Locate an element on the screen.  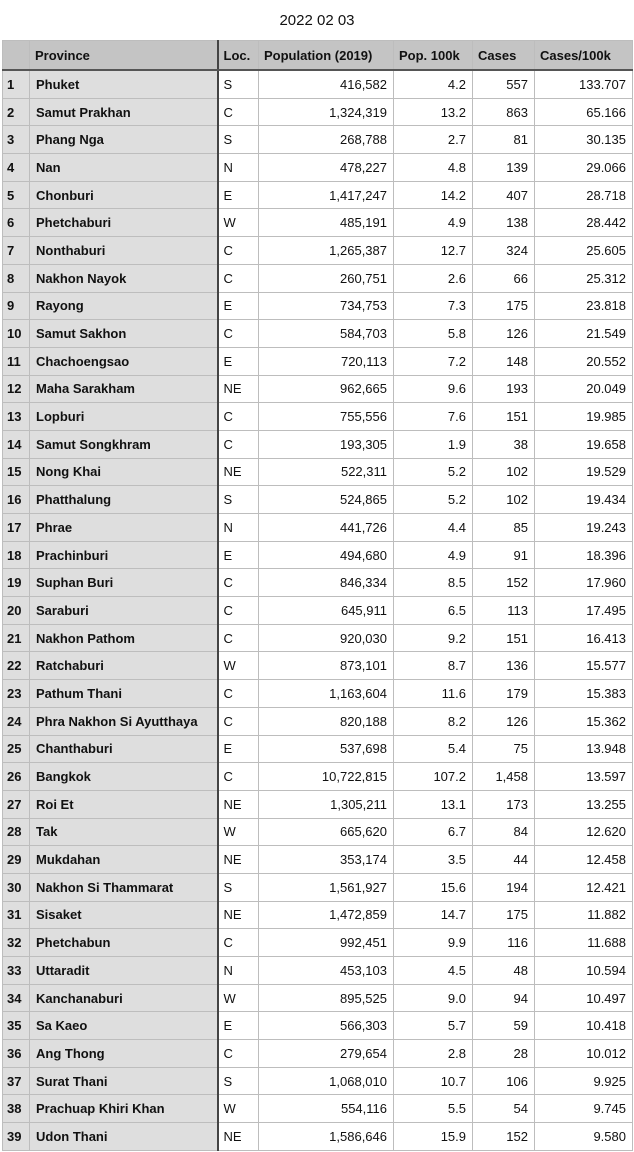
cases-cell: 106 is located at coordinates (503, 1081).